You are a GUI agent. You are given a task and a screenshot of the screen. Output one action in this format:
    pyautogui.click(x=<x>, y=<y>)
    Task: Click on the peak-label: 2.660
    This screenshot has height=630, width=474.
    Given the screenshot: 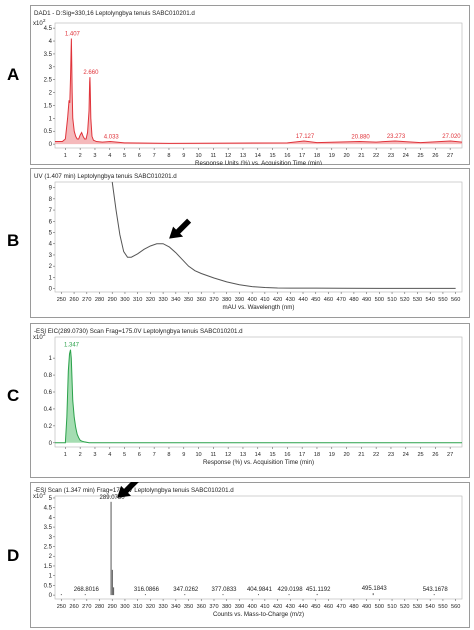 What is the action you would take?
    pyautogui.click(x=91, y=73)
    